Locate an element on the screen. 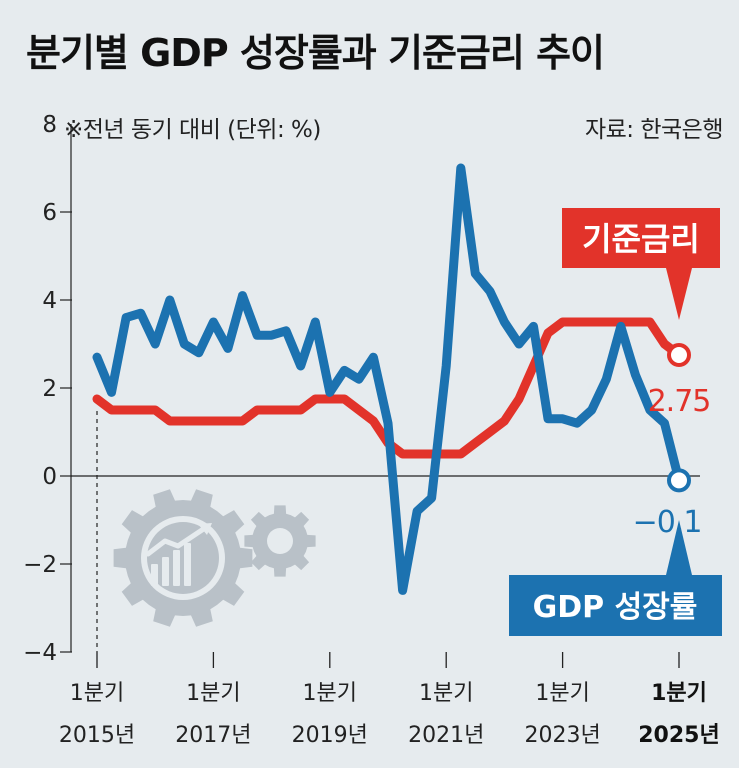 The image size is (739, 768). unit-note: ※전년 동기 대비 (단위: %) is located at coordinates (192, 130).